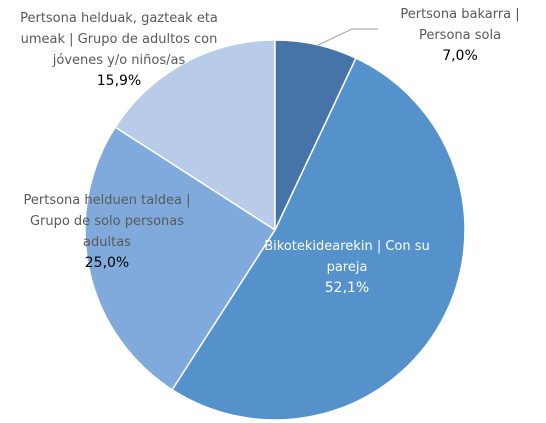 The width and height of the screenshot is (546, 423). I want to click on value-label: 7,0%, so click(460, 56).